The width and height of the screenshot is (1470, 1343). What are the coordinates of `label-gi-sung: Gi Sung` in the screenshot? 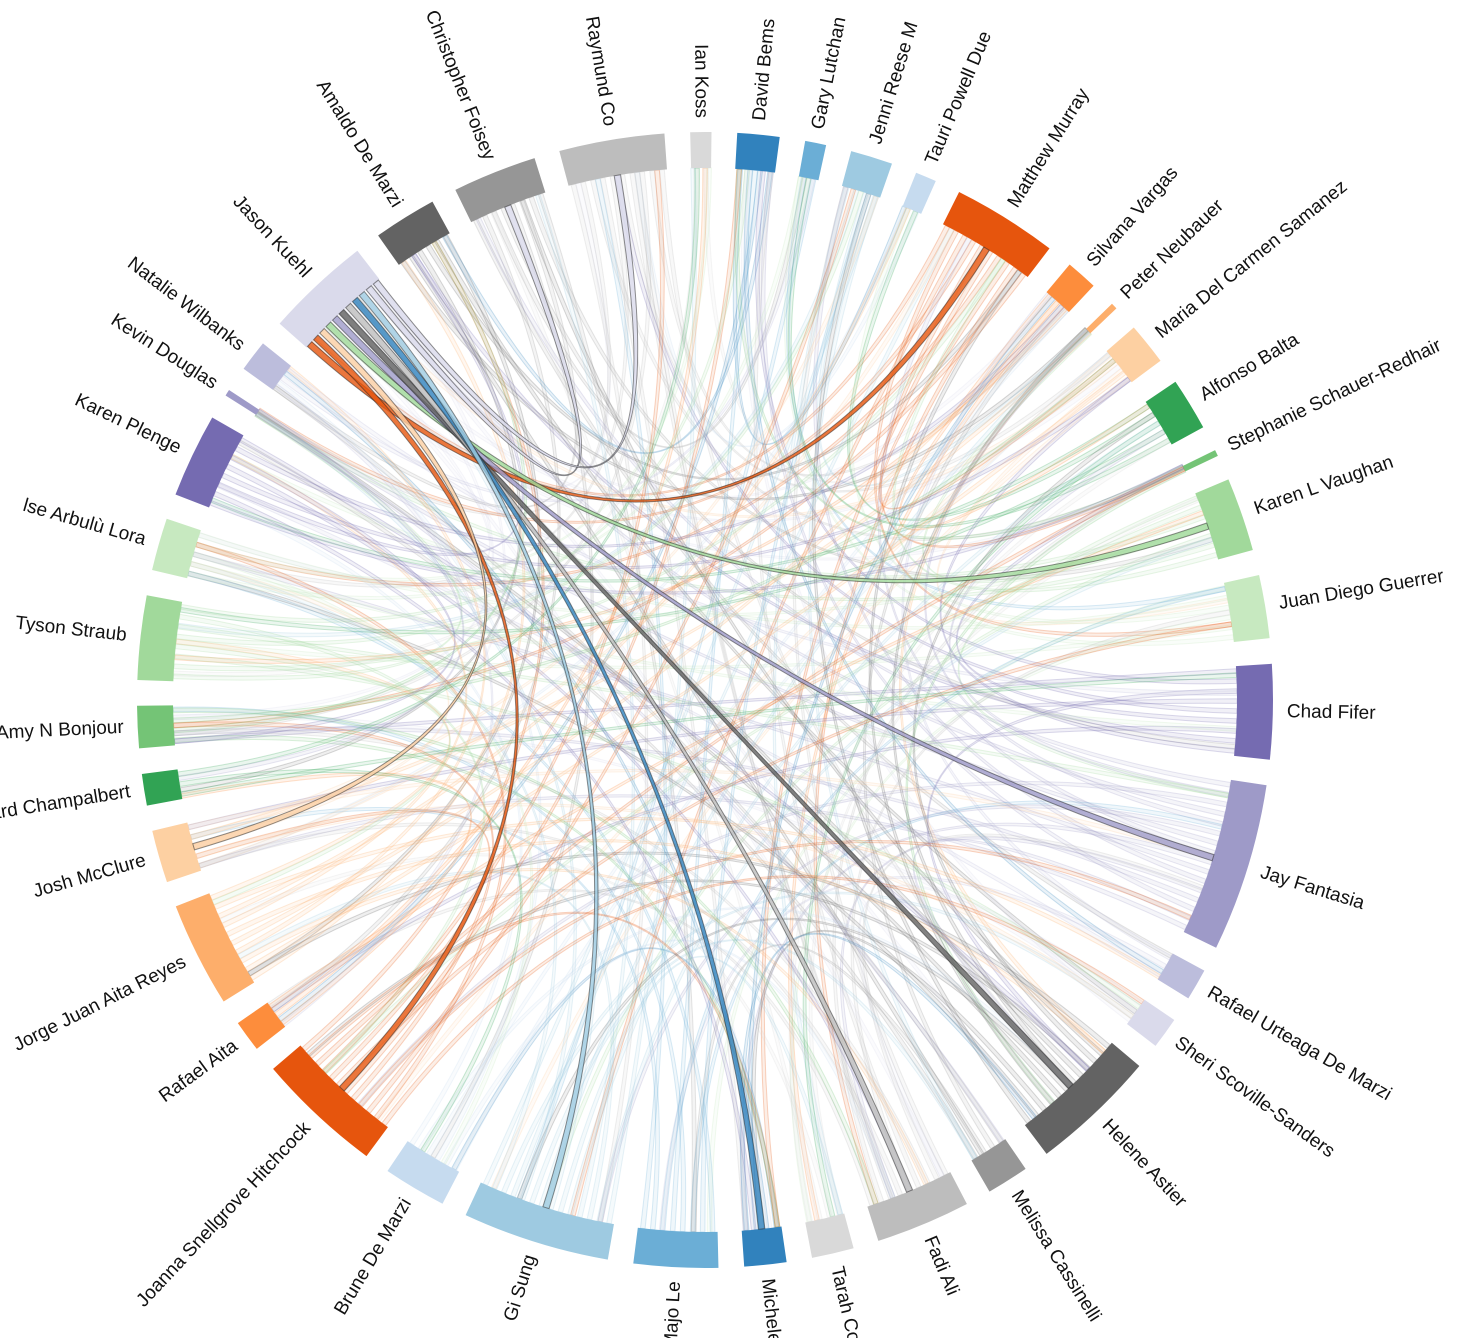 It's located at (520, 1288).